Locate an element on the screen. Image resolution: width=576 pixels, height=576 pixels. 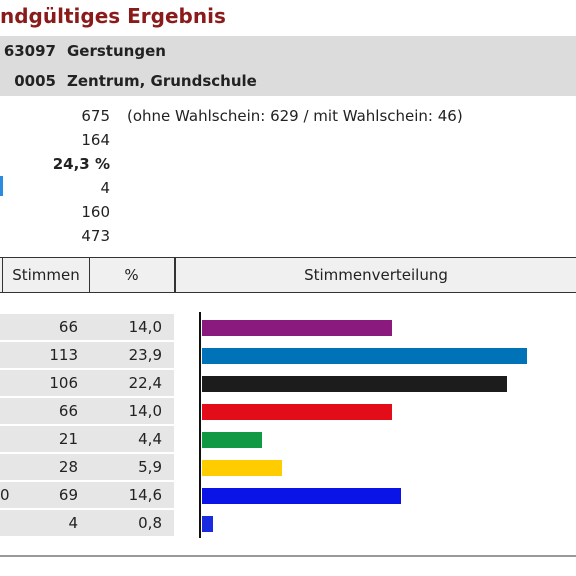
stat-value: 164 is located at coordinates (95, 140).